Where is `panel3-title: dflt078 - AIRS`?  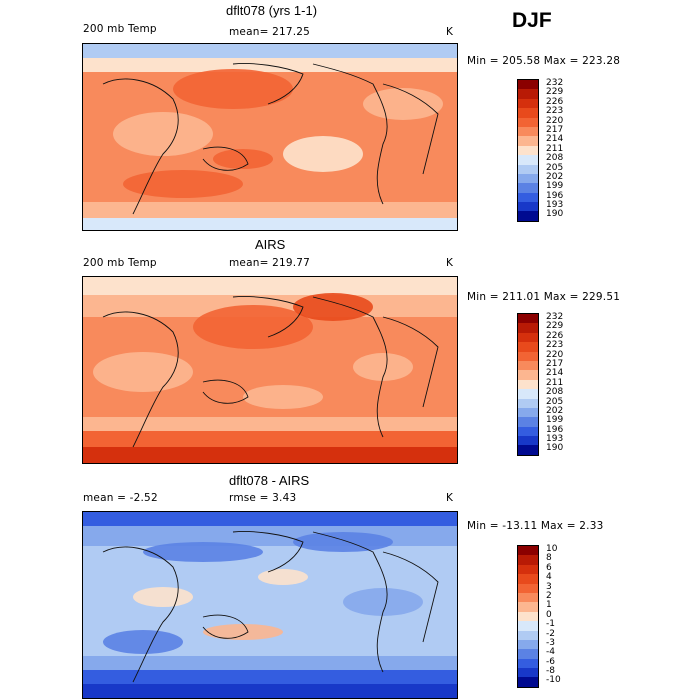 panel3-title: dflt078 - AIRS is located at coordinates (269, 480).